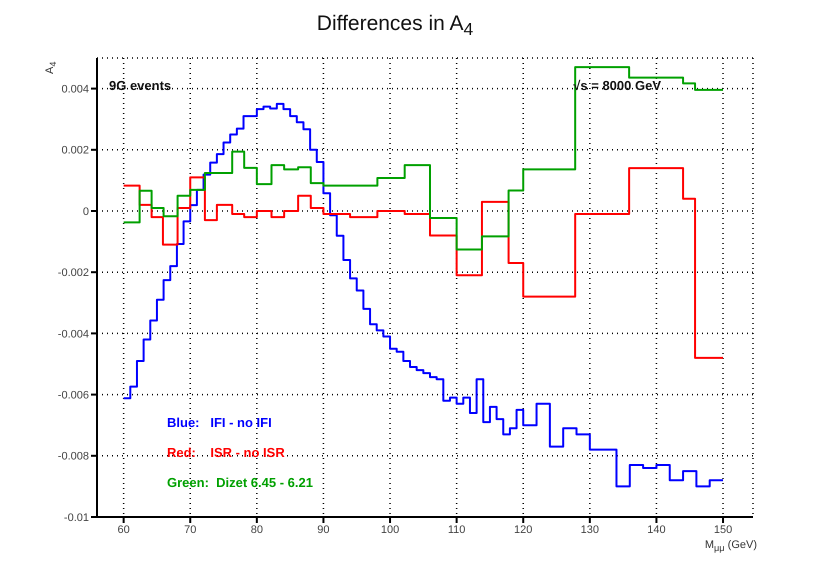 This screenshot has width=820, height=571. What do you see at coordinates (226, 453) in the screenshot?
I see `text: Red: ISR - no ISR` at bounding box center [226, 453].